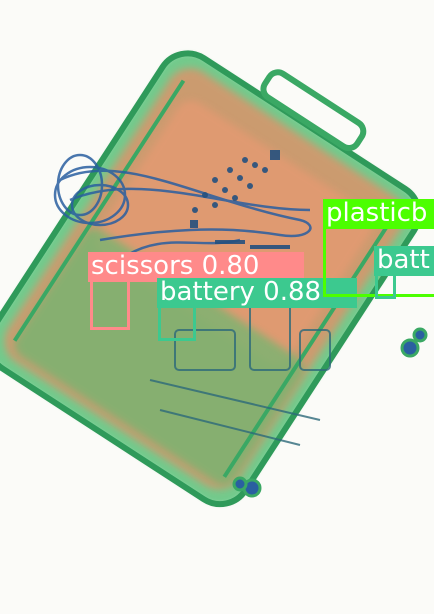 The image size is (434, 614). Describe the element at coordinates (196, 267) in the screenshot. I see `detection-label-scissors: scissors 0.80` at that location.